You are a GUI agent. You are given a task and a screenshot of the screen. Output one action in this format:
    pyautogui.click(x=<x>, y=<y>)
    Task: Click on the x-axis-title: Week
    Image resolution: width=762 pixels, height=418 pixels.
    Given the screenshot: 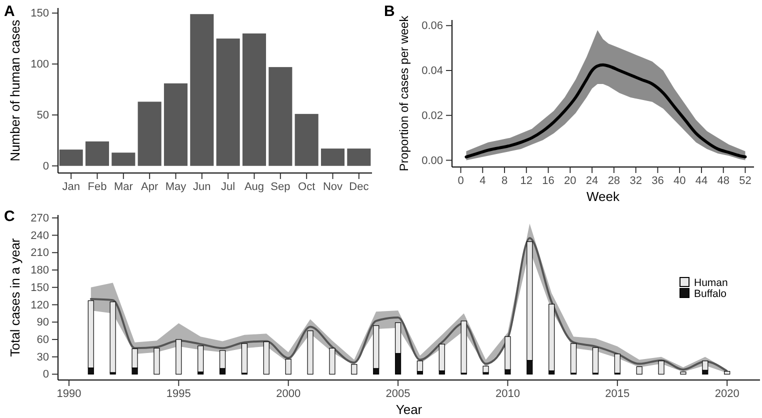 What is the action you would take?
    pyautogui.click(x=603, y=196)
    